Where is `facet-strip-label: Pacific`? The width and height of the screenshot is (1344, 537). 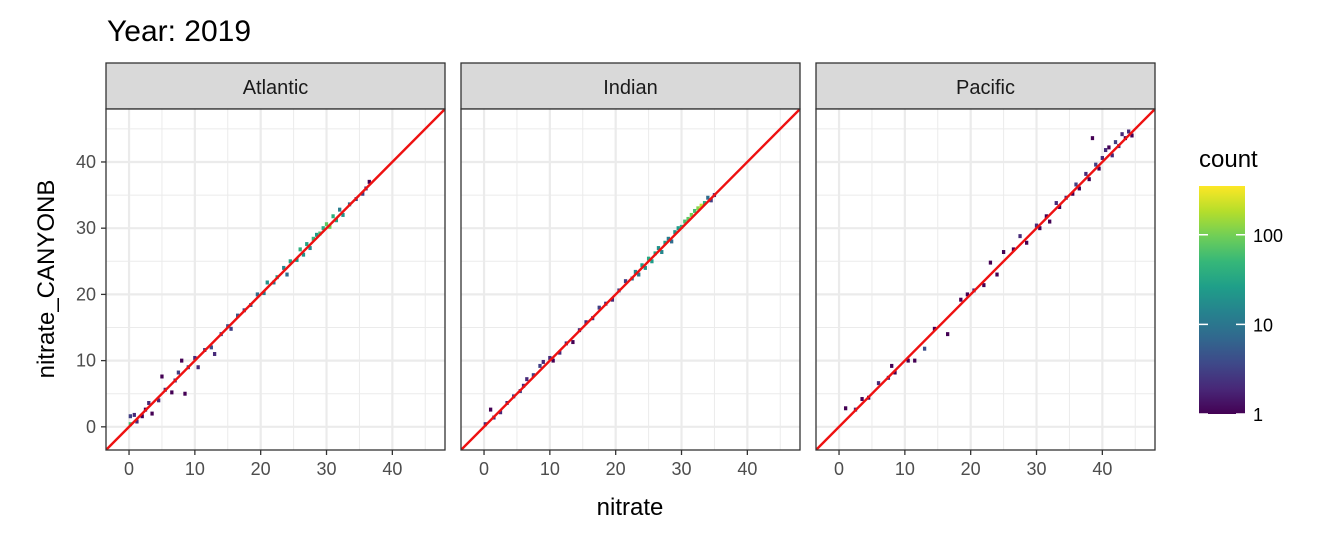 facet-strip-label: Pacific is located at coordinates (985, 88).